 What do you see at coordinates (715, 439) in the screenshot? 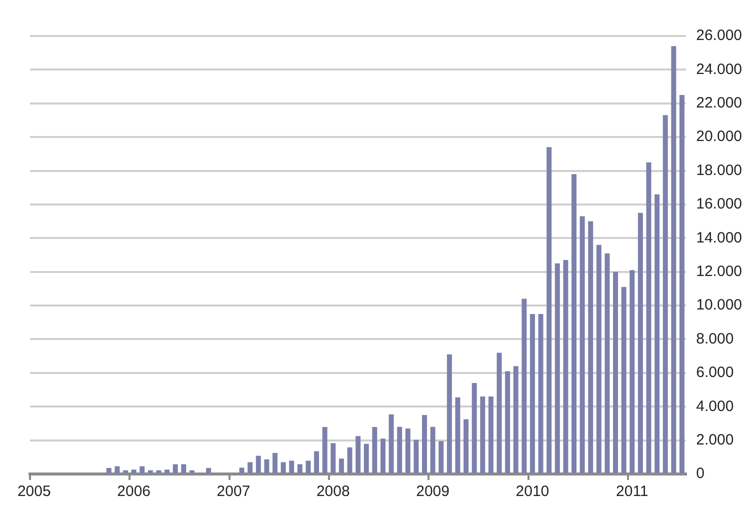
I see `y-tick-label: 2.000` at bounding box center [715, 439].